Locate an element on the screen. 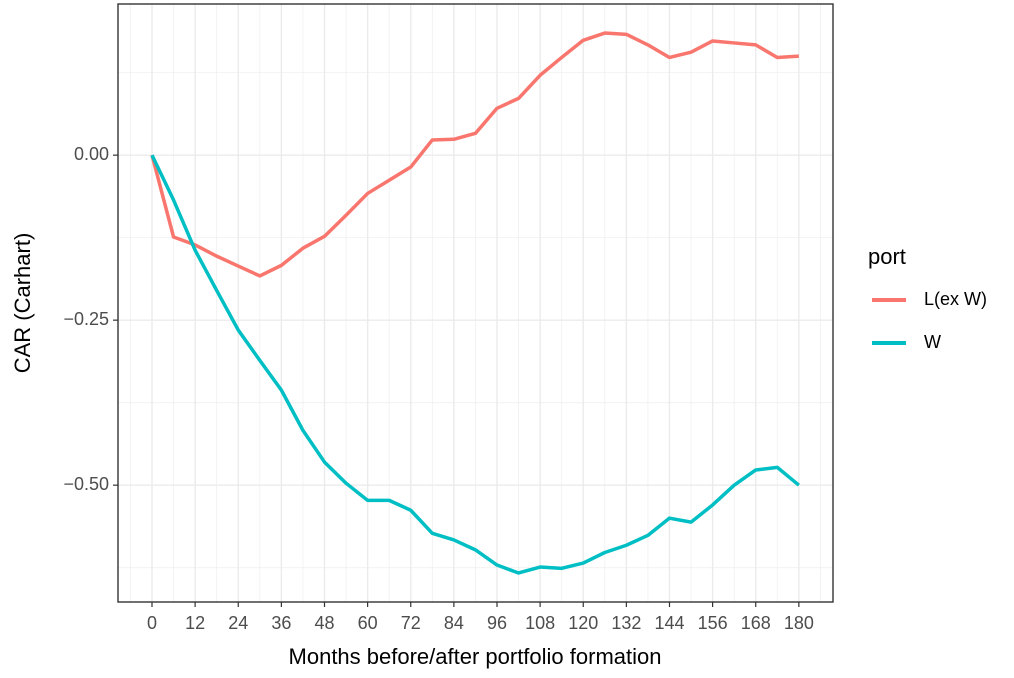 The width and height of the screenshot is (1014, 678). x-tick-label: 12 is located at coordinates (195, 623).